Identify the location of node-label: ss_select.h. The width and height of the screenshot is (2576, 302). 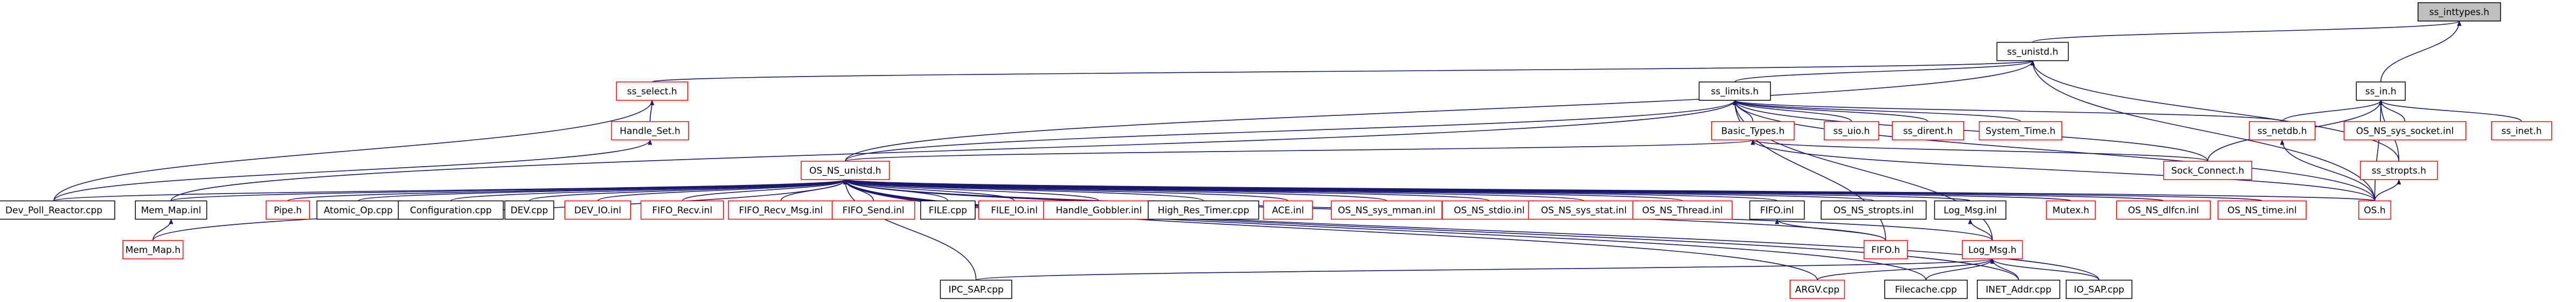
(652, 91).